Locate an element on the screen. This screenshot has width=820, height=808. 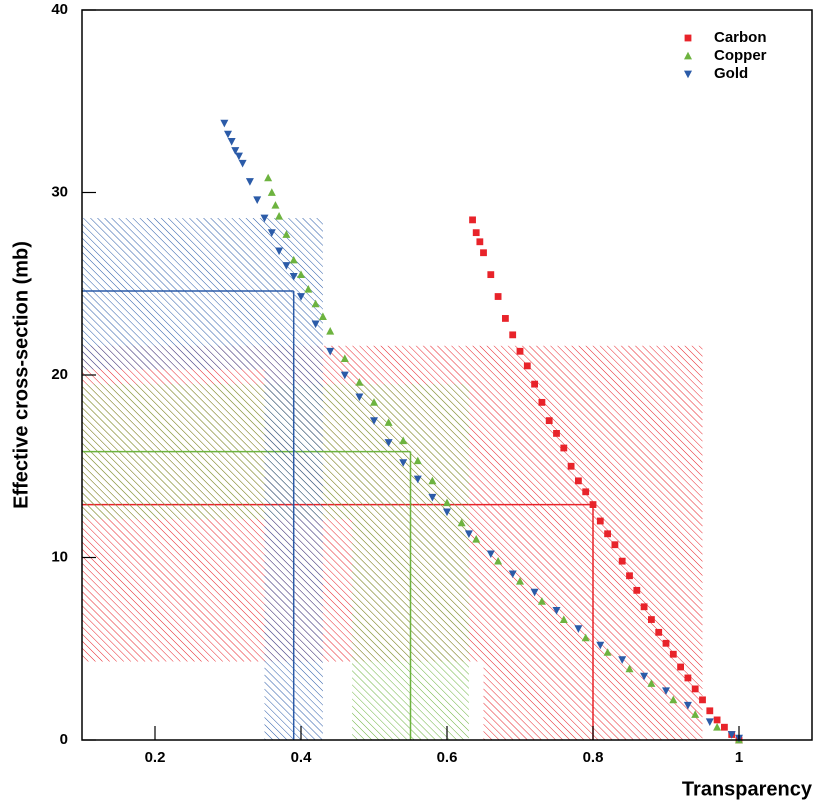
y-tick-label: 40 is located at coordinates (59, 9).